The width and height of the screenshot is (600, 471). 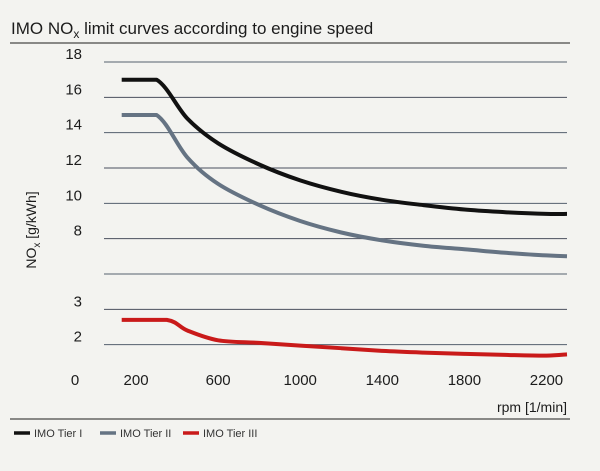 I want to click on x-tick-label: 2200, so click(x=546, y=380).